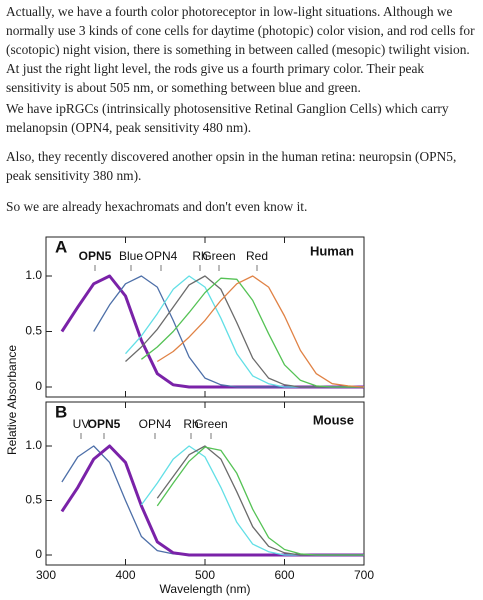 Image resolution: width=483 pixels, height=600 pixels. What do you see at coordinates (81, 424) in the screenshot?
I see `series-label: UV` at bounding box center [81, 424].